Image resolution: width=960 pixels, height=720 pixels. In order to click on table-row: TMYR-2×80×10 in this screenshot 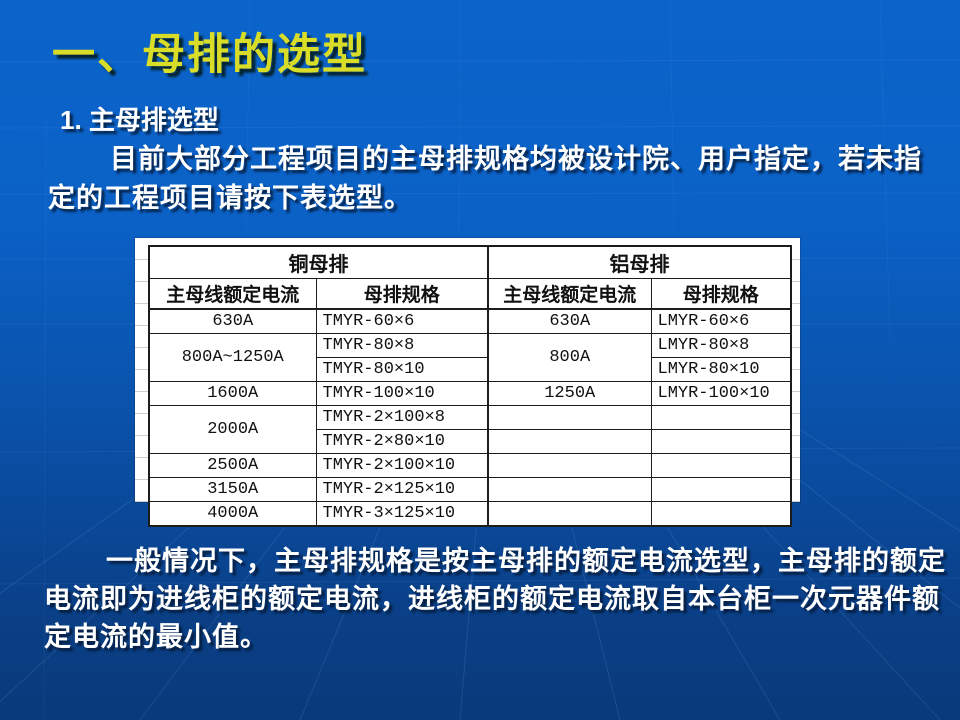, I will do `click(470, 441)`.